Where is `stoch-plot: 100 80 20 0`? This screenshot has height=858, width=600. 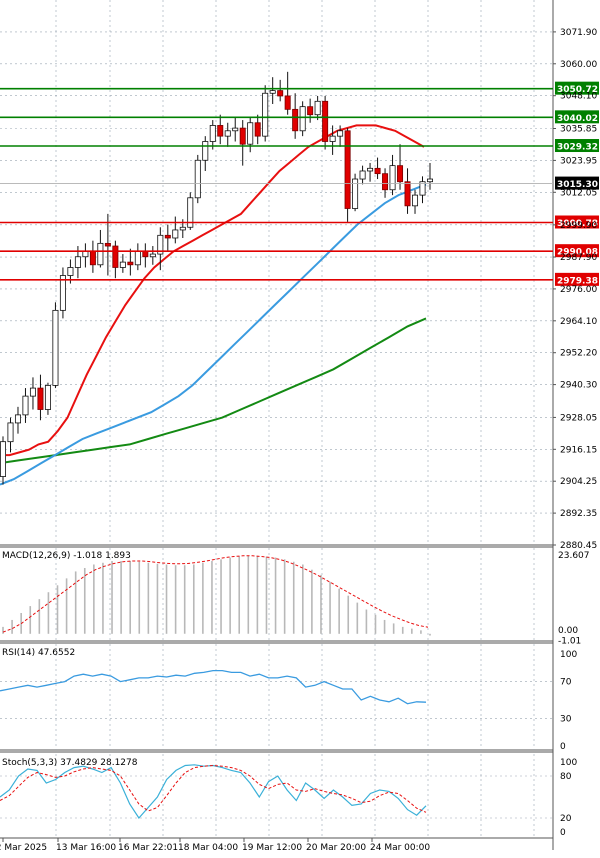 stoch-plot: 100 80 20 0 is located at coordinates (288, 796).